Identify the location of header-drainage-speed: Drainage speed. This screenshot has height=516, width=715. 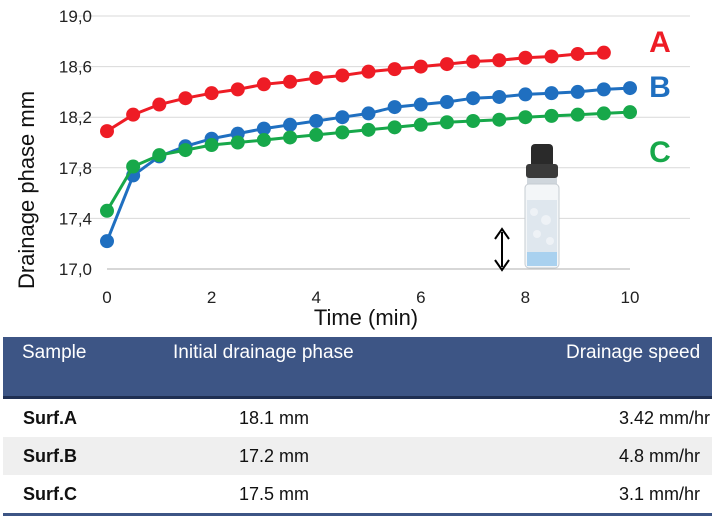
(593, 368).